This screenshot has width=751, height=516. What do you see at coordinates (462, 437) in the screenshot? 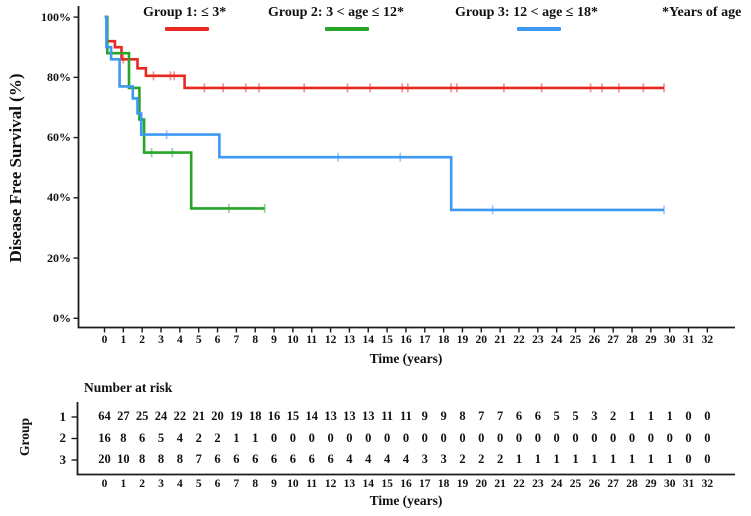
I see `risk-value-g2-t19: 0` at bounding box center [462, 437].